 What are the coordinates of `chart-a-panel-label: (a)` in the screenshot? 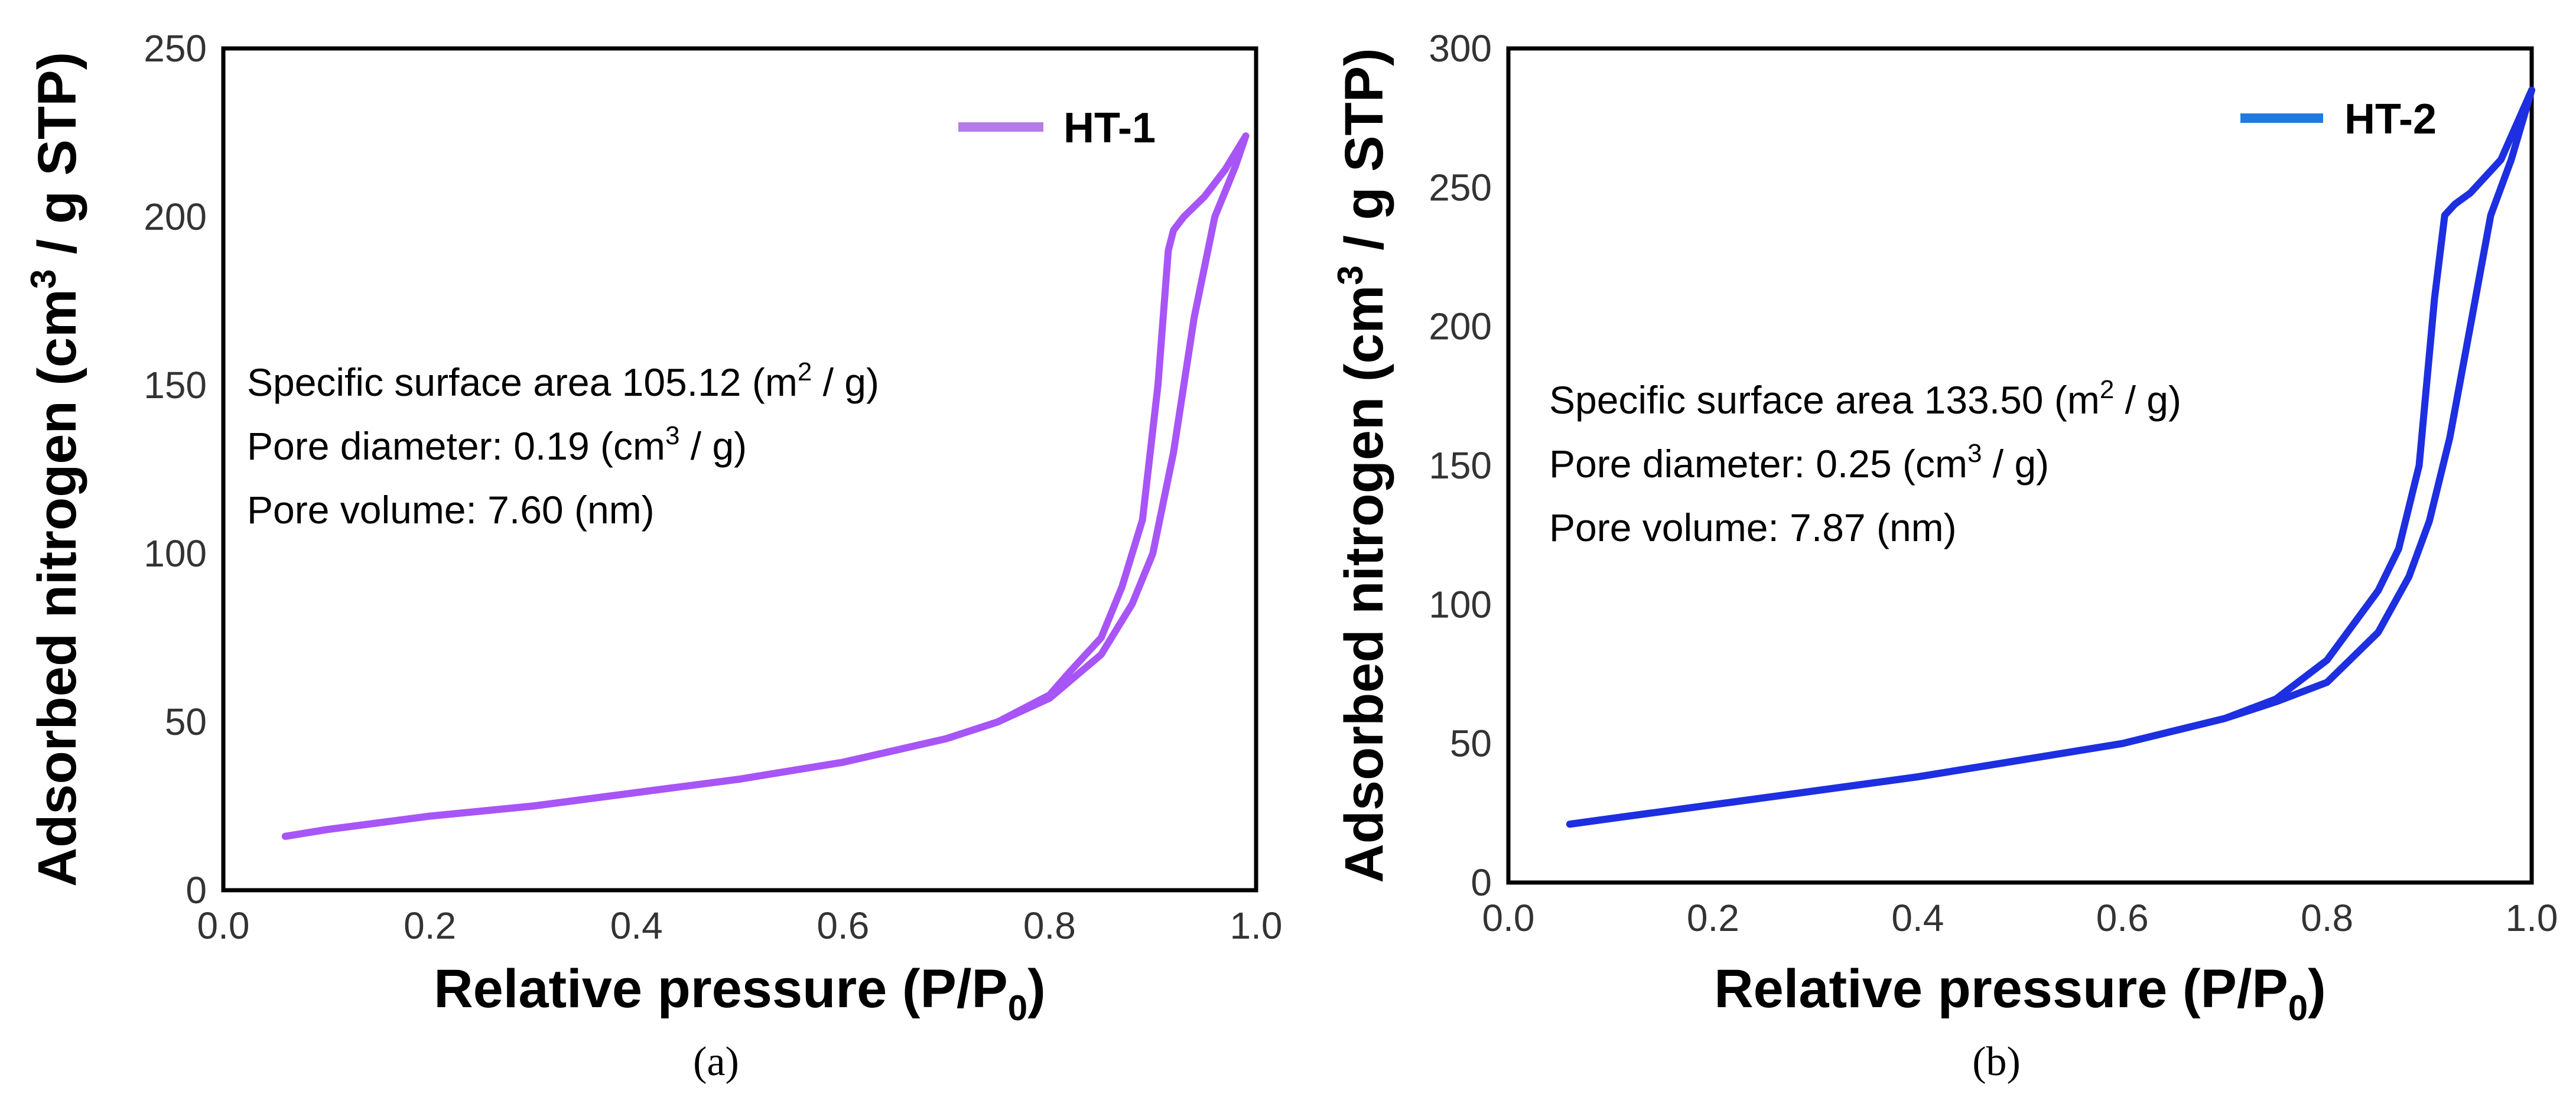 It's located at (716, 1062).